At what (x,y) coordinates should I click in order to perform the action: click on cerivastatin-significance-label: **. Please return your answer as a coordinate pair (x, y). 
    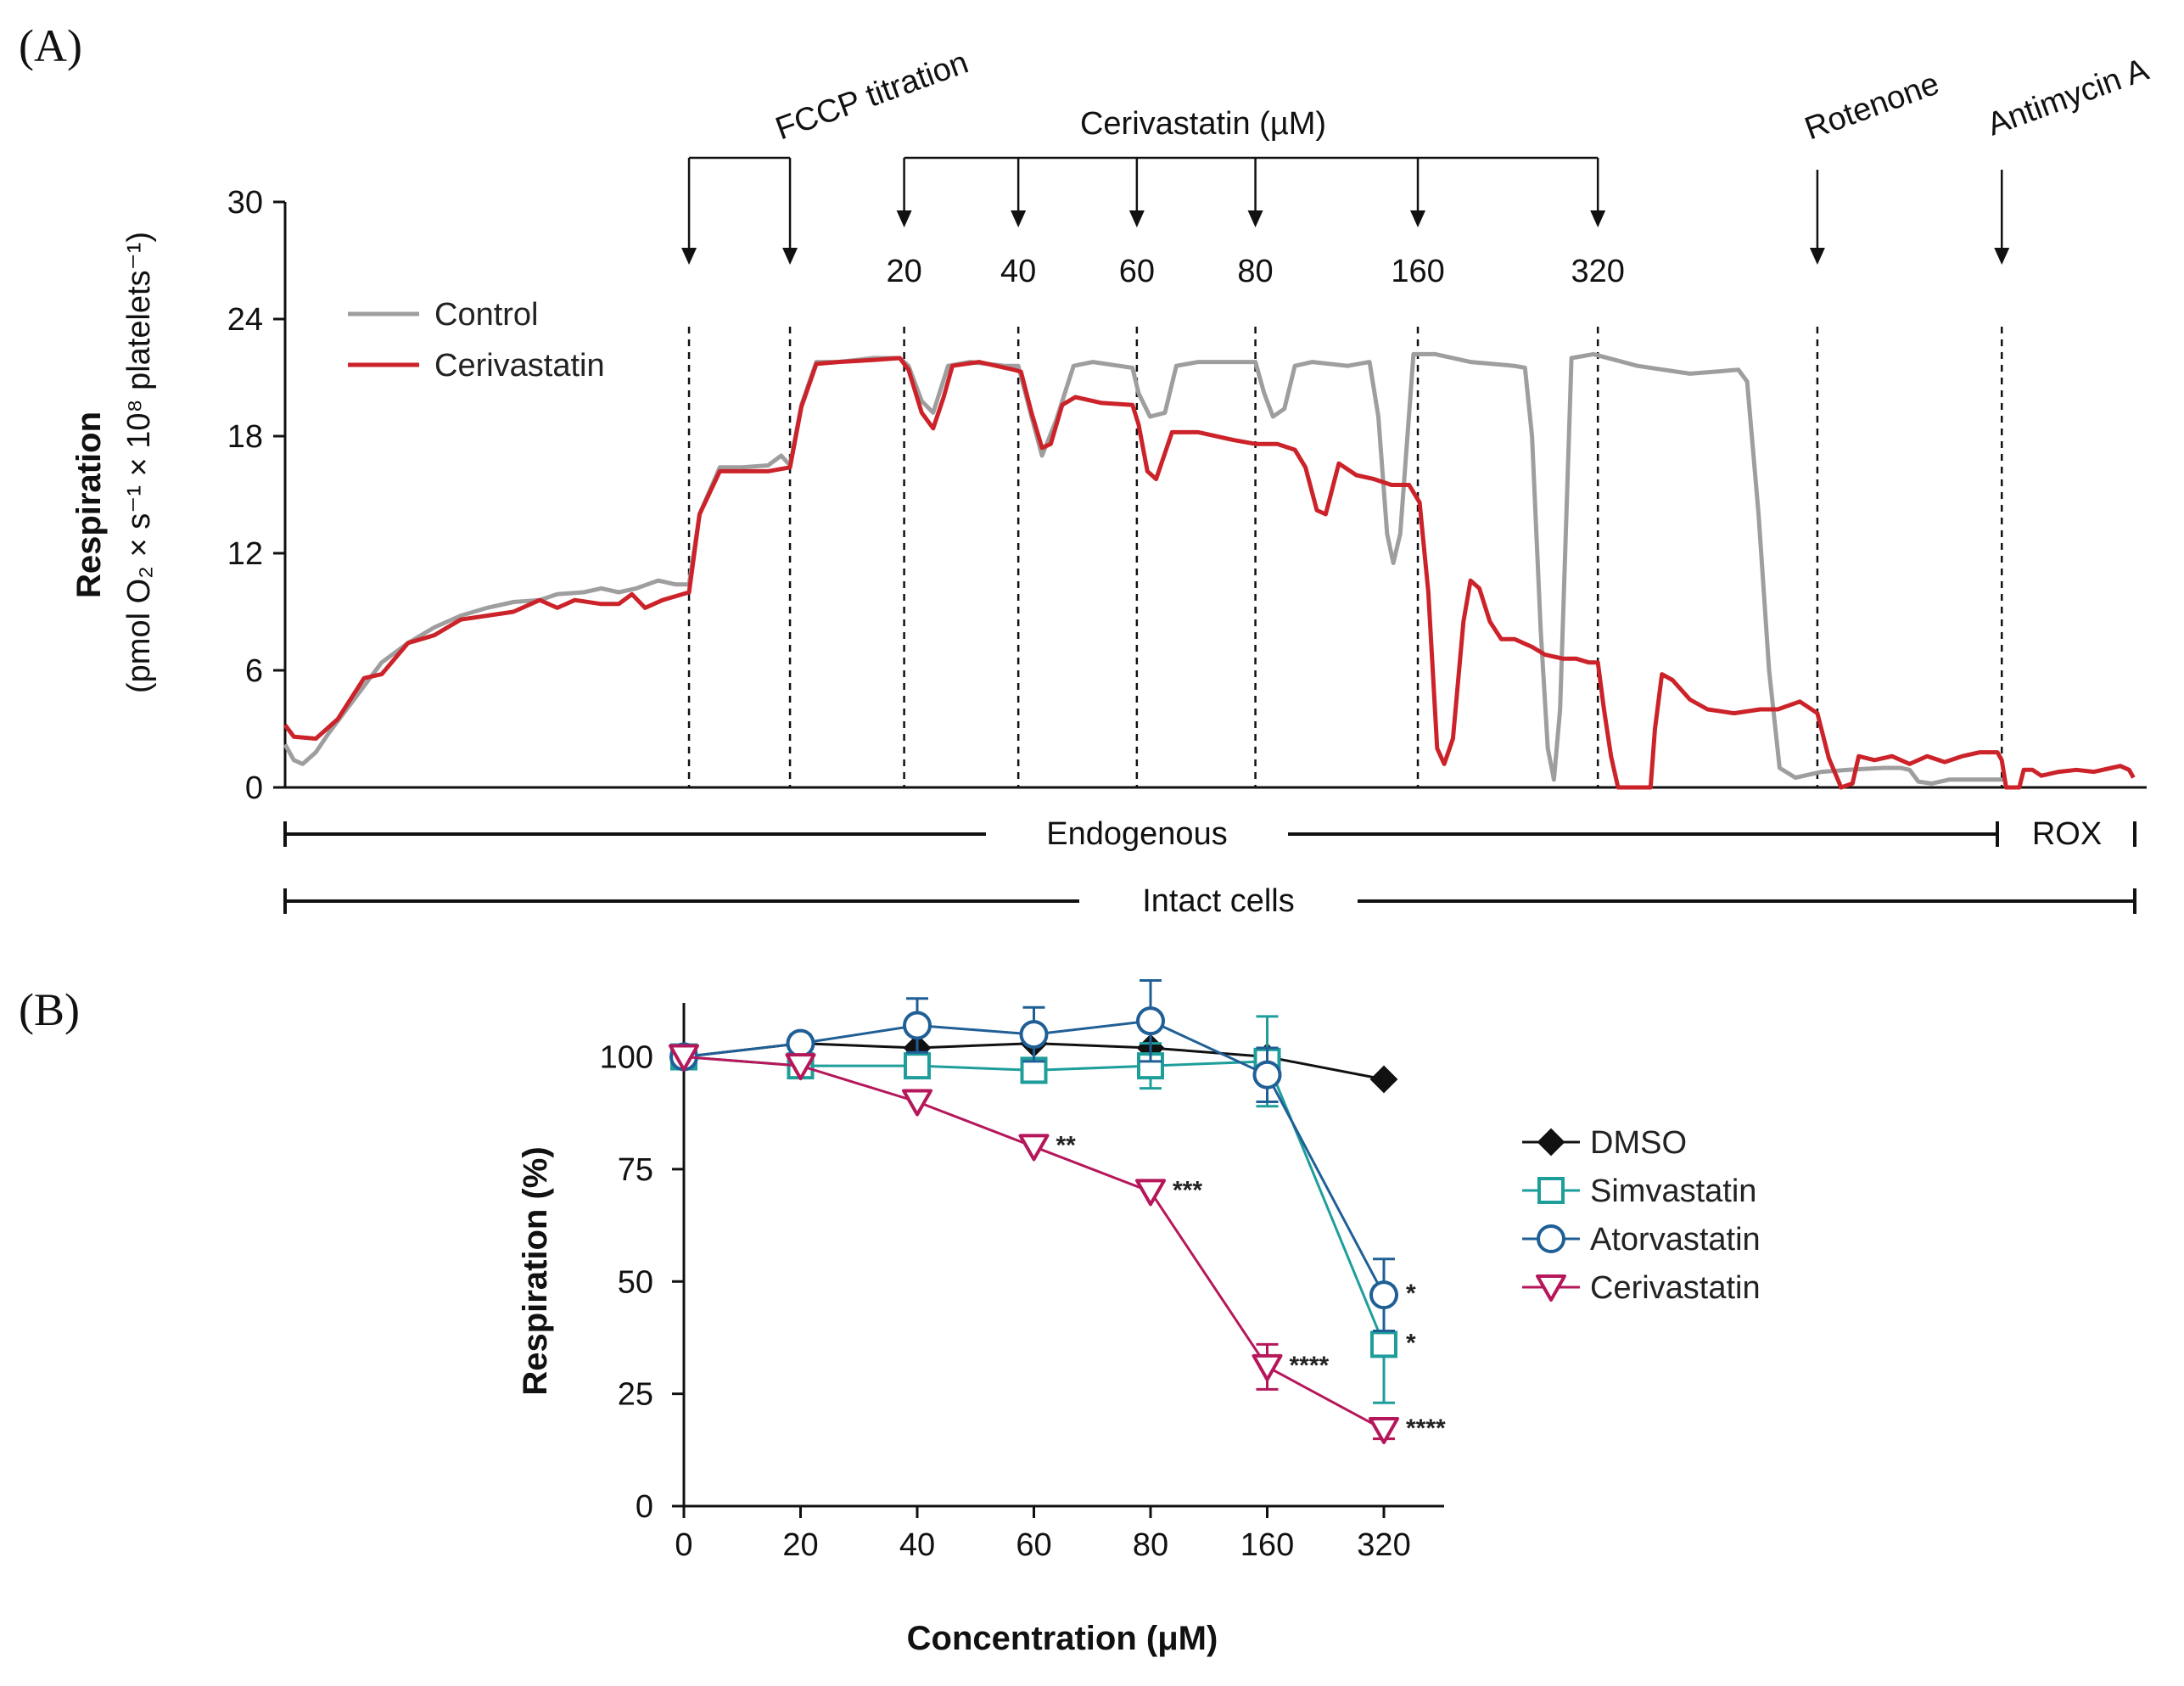
    Looking at the image, I should click on (1066, 1145).